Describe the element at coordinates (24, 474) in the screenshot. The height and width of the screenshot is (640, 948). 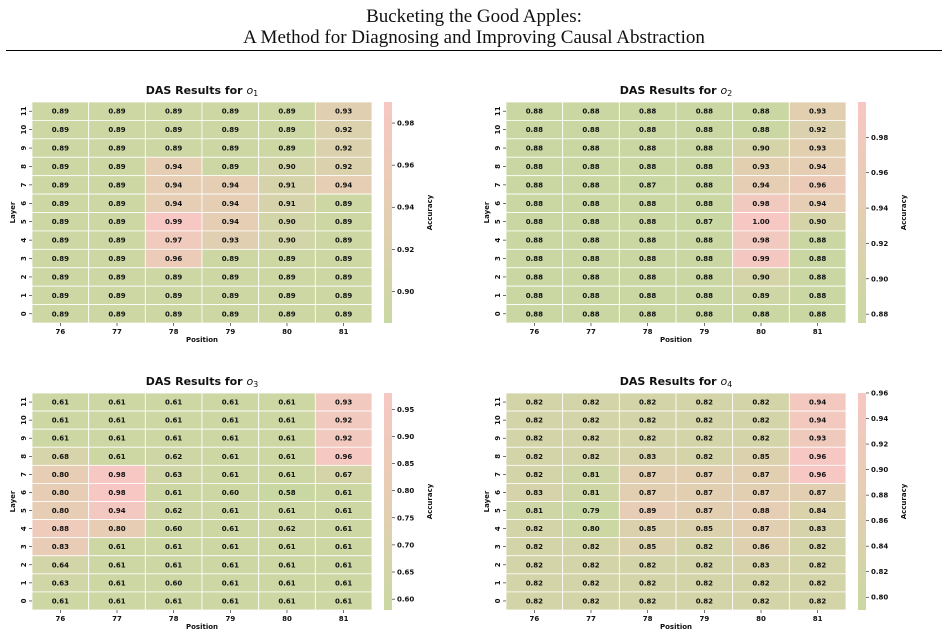
I see `y-tick-label: 7` at that location.